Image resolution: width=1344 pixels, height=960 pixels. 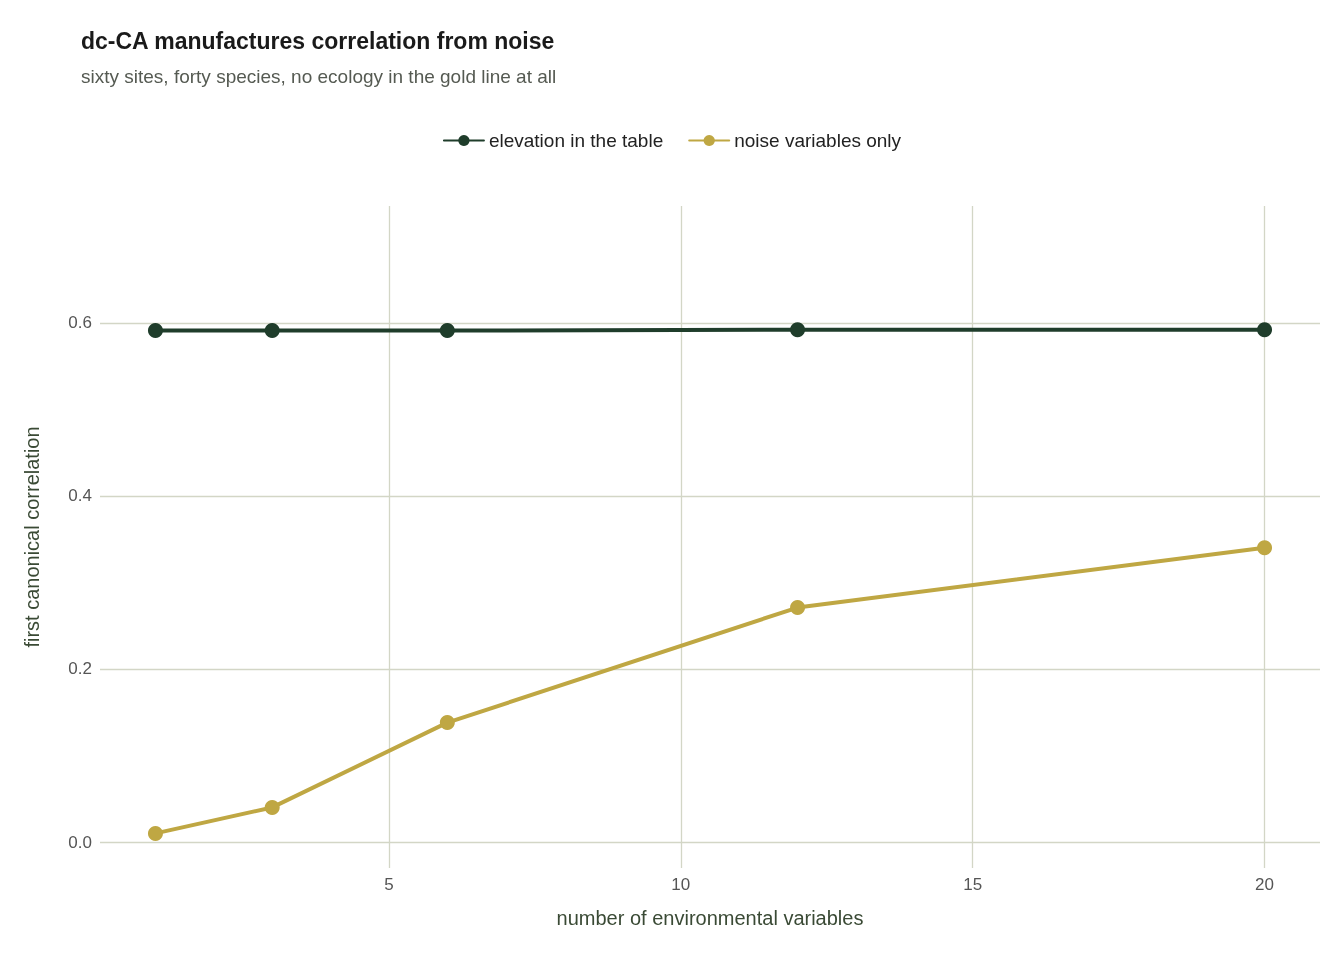 I want to click on y-tick-label: 0.0, so click(x=80, y=842).